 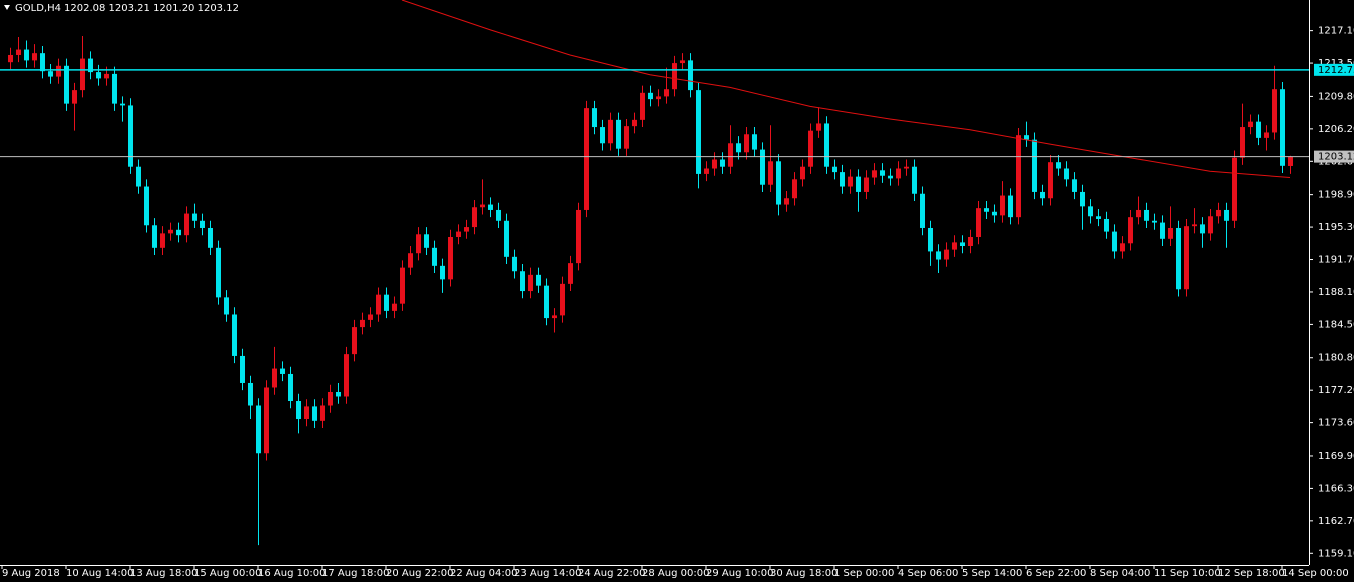 What do you see at coordinates (151, 8) in the screenshot?
I see `quote: 1202.08 1203.21 1201.20 1203.12` at bounding box center [151, 8].